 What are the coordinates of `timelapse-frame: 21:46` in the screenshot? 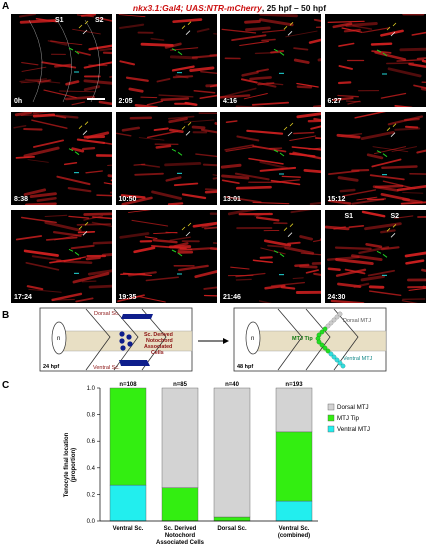 It's located at (270, 256).